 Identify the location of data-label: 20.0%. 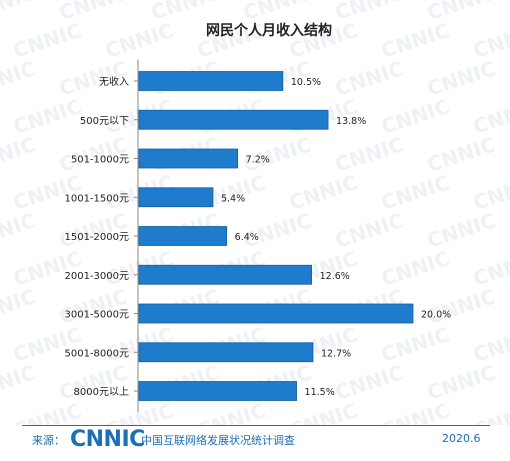
(436, 315).